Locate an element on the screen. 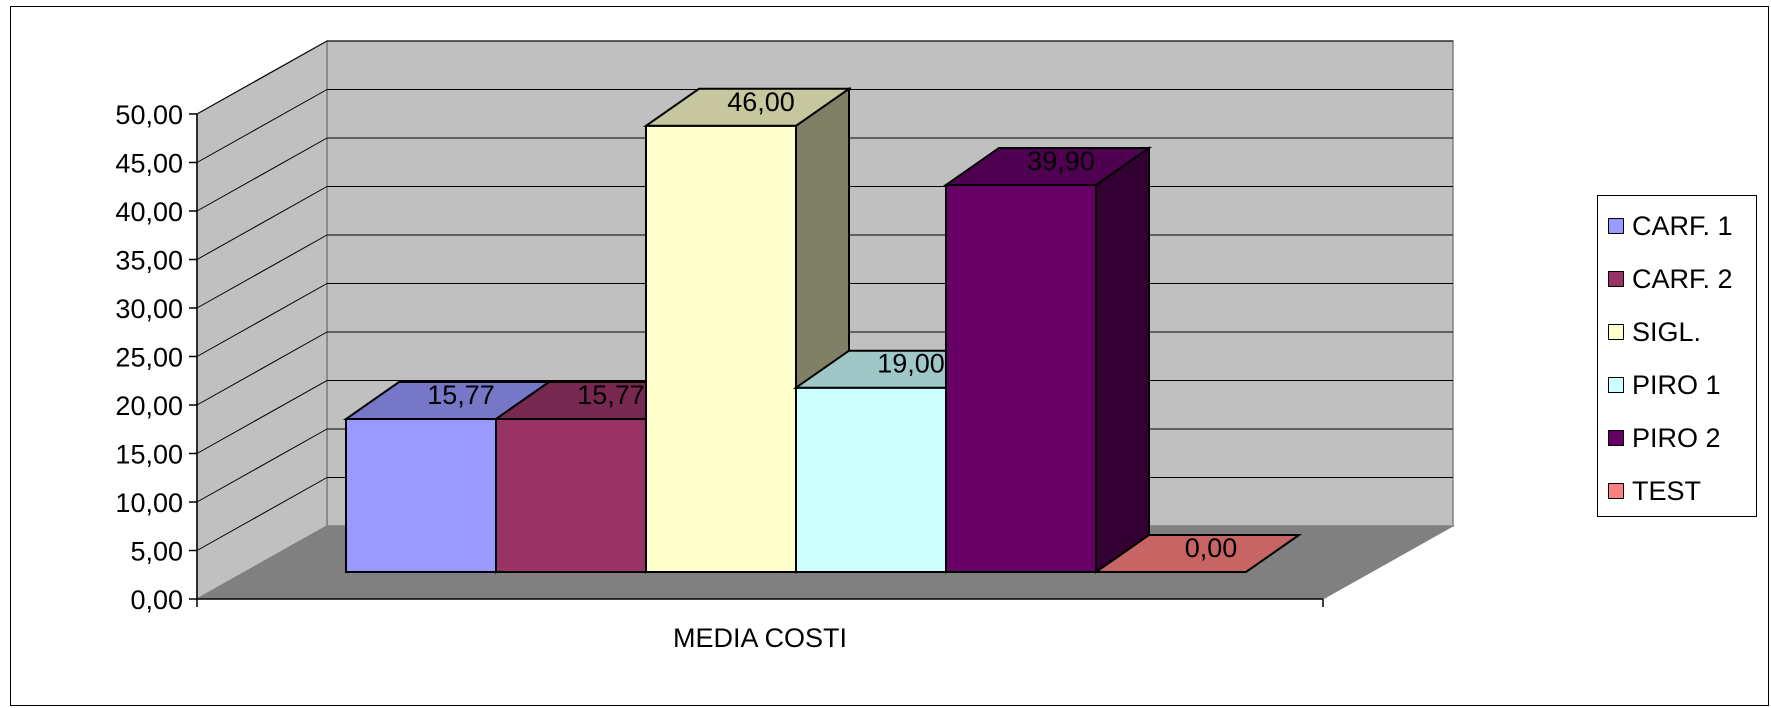  legend-item: SIGL. is located at coordinates (1654, 332).